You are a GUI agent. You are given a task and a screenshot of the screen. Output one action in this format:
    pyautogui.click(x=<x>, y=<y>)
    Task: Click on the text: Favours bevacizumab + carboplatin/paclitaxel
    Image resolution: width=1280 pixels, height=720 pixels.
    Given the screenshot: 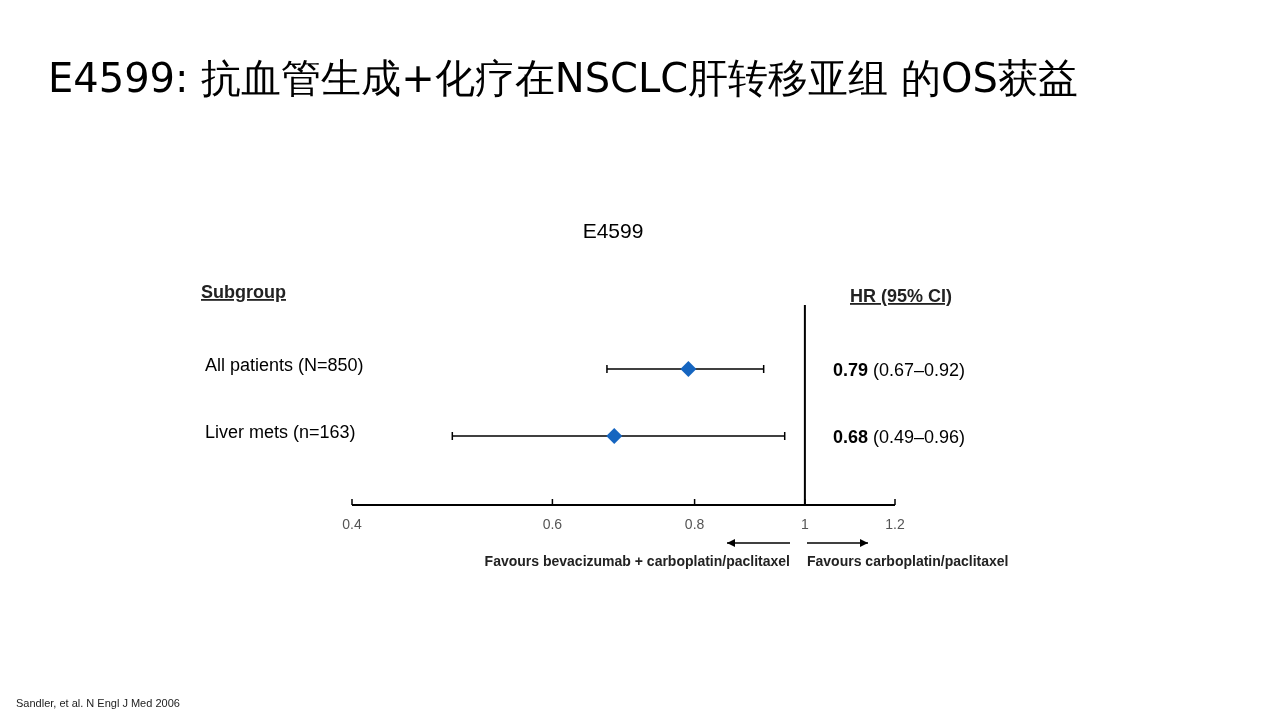 What is the action you would take?
    pyautogui.click(x=637, y=561)
    